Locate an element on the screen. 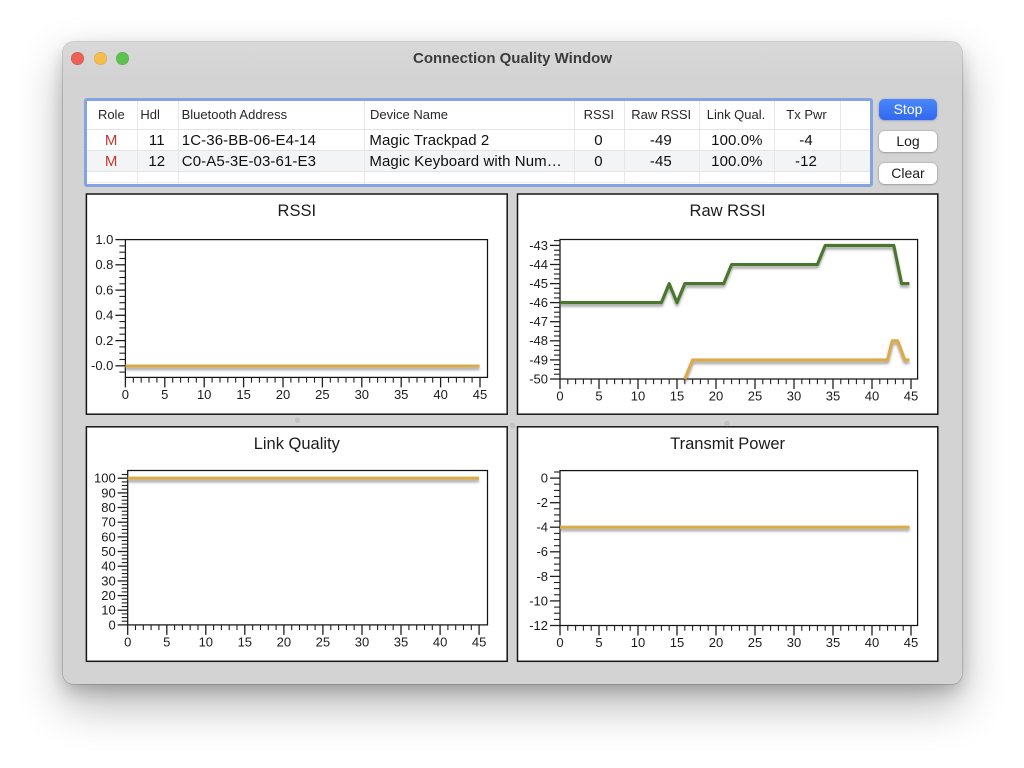 The image size is (1024, 768). svg-text: -10 is located at coordinates (538, 600).